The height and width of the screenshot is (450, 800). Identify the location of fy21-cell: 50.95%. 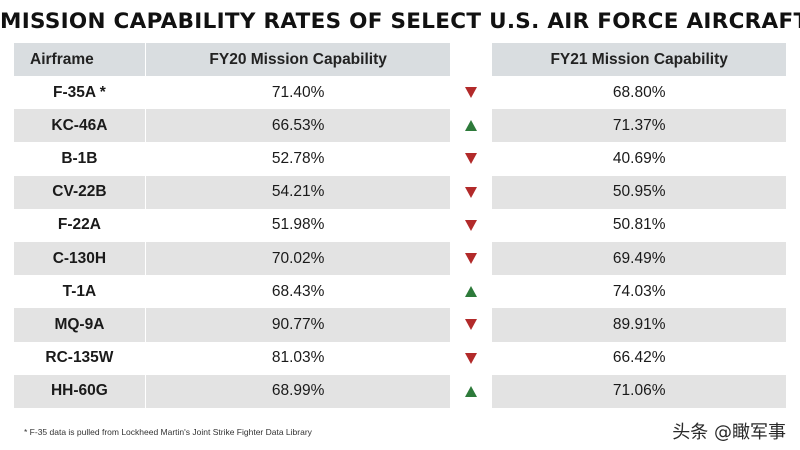
(639, 192).